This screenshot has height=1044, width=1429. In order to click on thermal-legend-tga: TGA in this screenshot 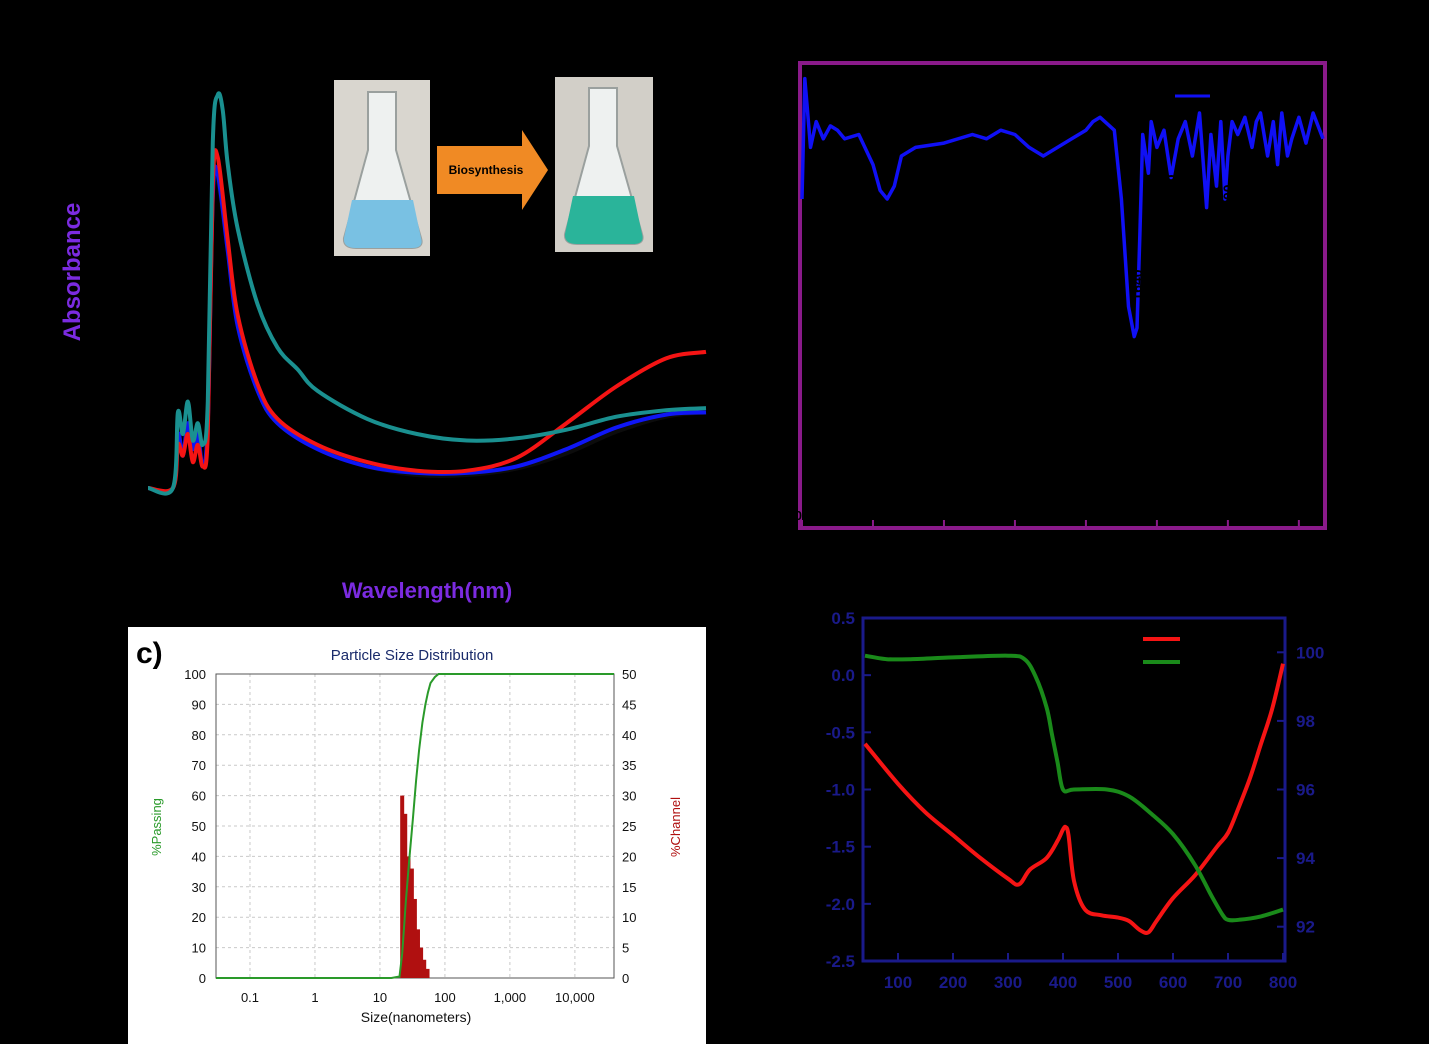, I will do `click(1202, 663)`.